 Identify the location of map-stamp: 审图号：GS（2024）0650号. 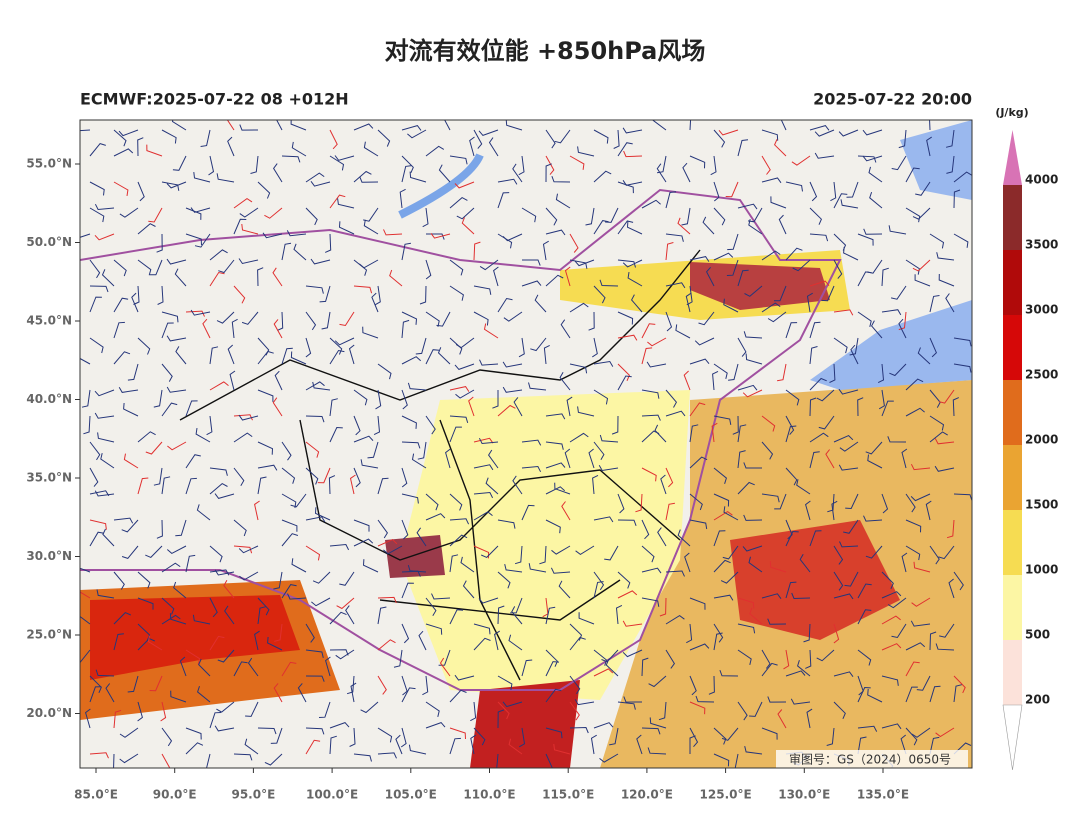
(870, 759).